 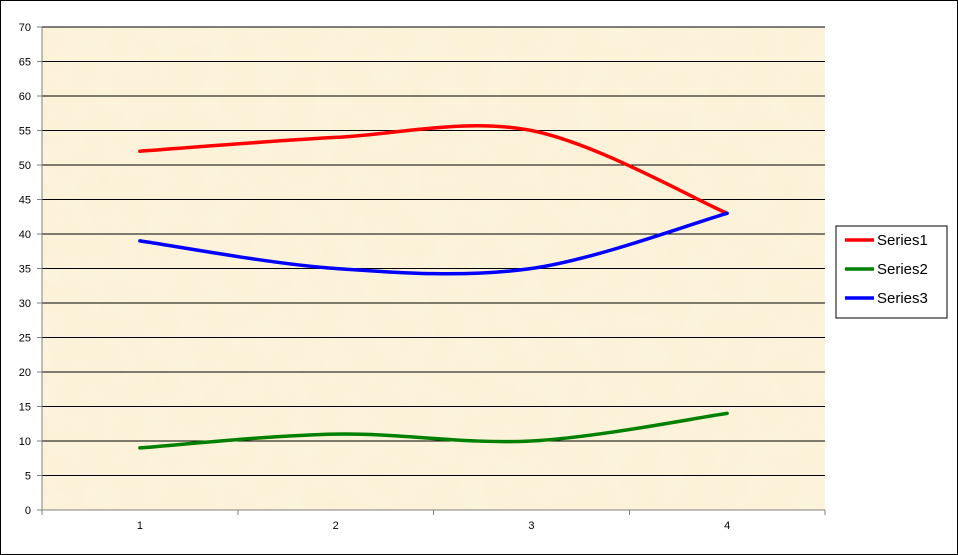 What do you see at coordinates (28, 477) in the screenshot?
I see `y-tick-label: 5` at bounding box center [28, 477].